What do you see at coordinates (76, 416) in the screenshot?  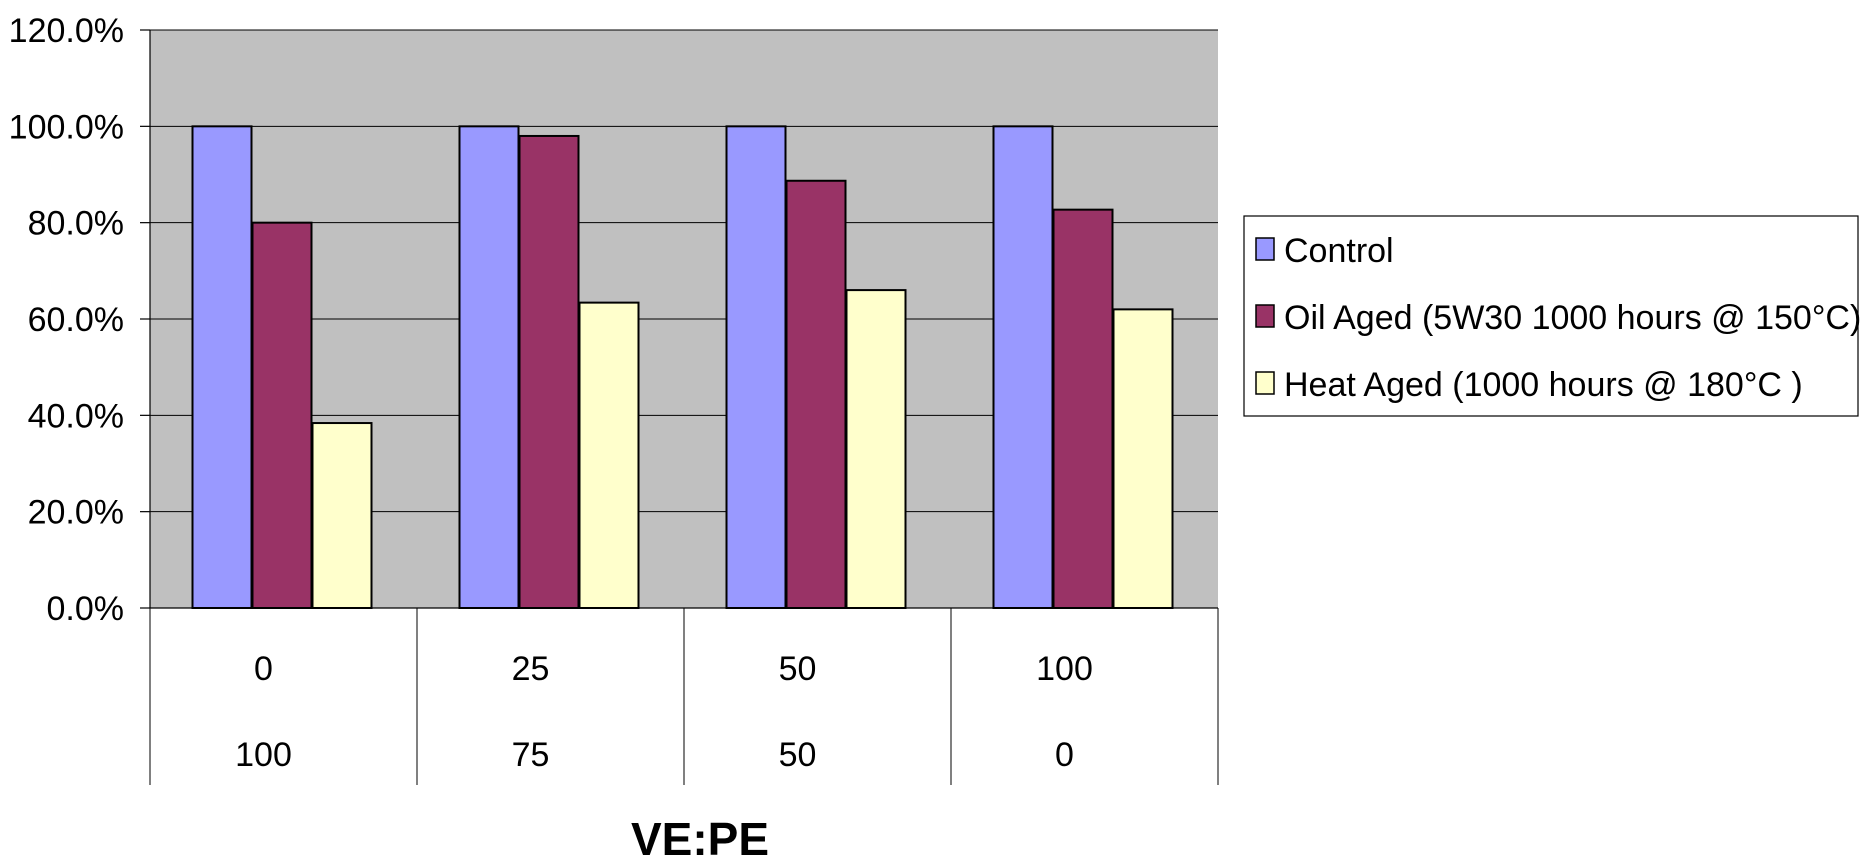 I see `y-tick-label: 40.0%` at bounding box center [76, 416].